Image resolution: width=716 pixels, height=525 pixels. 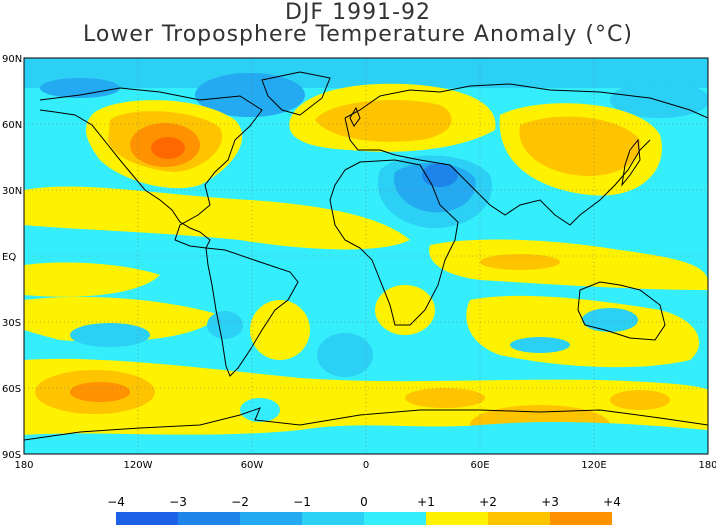 I want to click on antarctica-coast, so click(x=366, y=424).